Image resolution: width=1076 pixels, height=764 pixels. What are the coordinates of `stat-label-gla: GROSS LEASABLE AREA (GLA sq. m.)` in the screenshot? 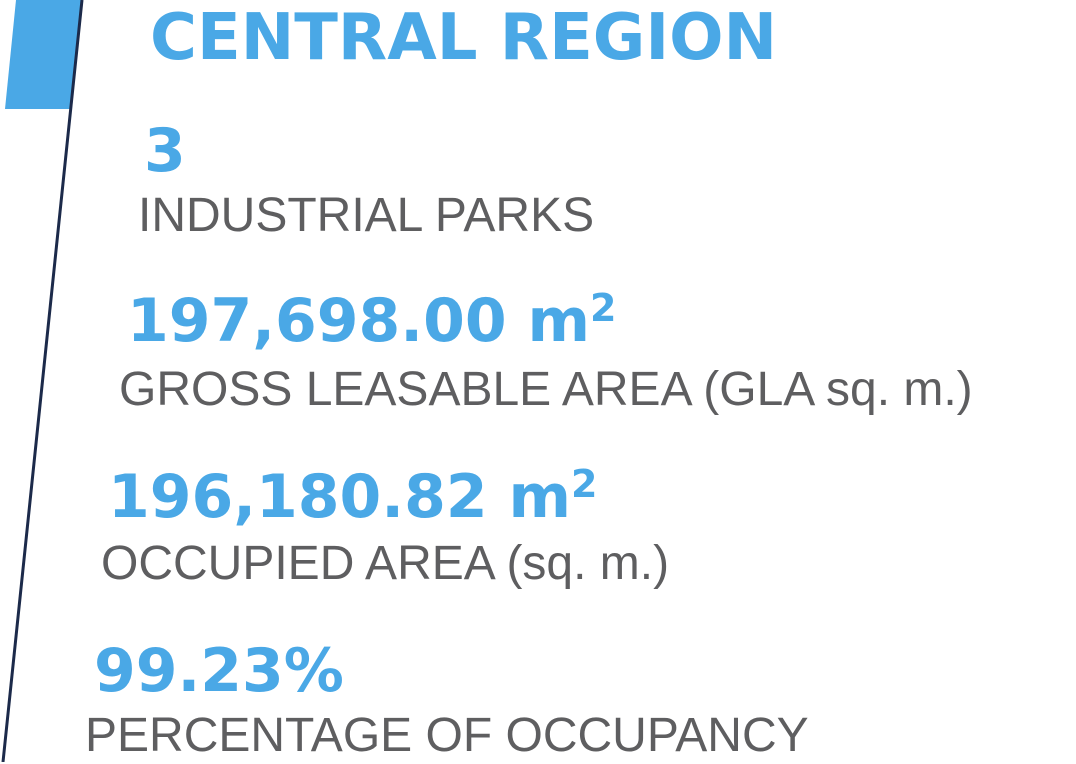 It's located at (546, 389).